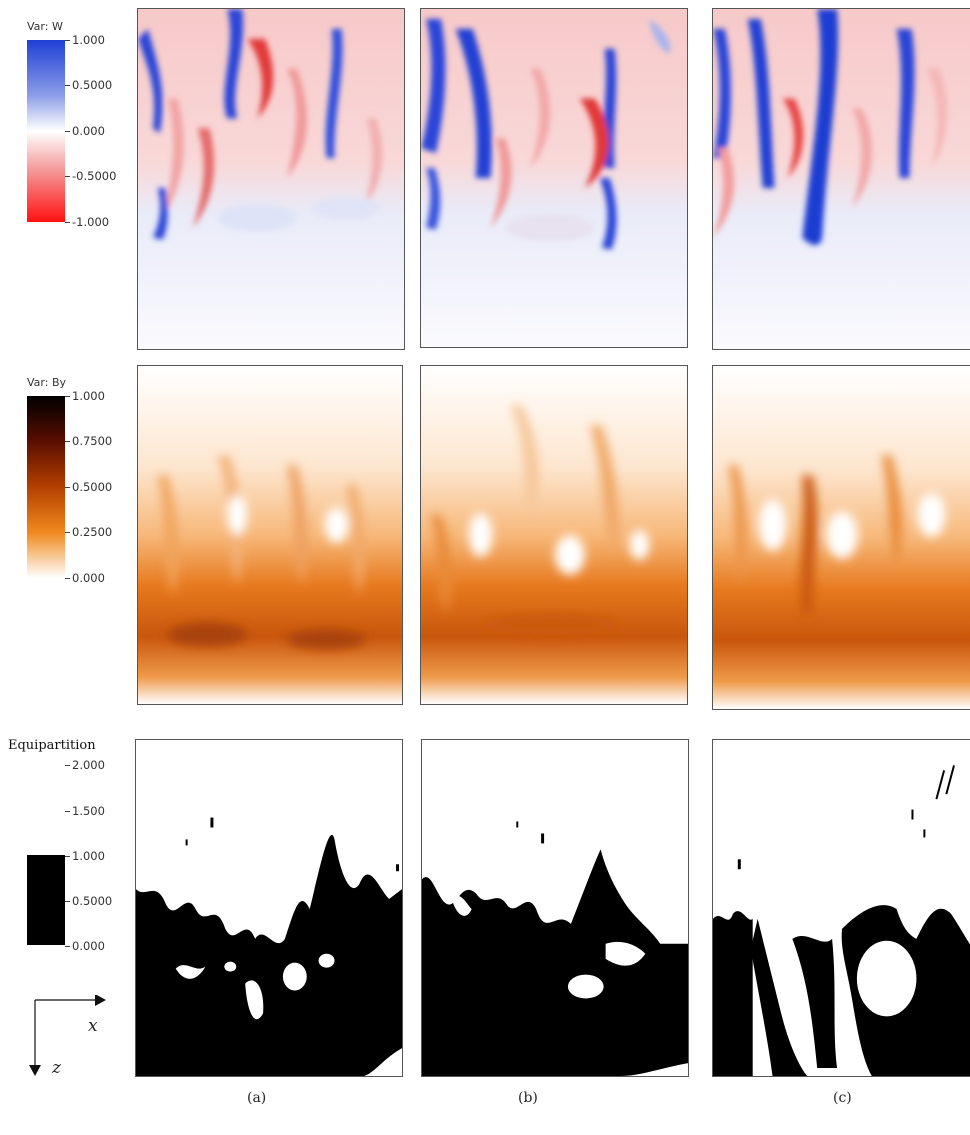 This screenshot has width=970, height=1135. I want to click on panel-by-c, so click(841, 537).